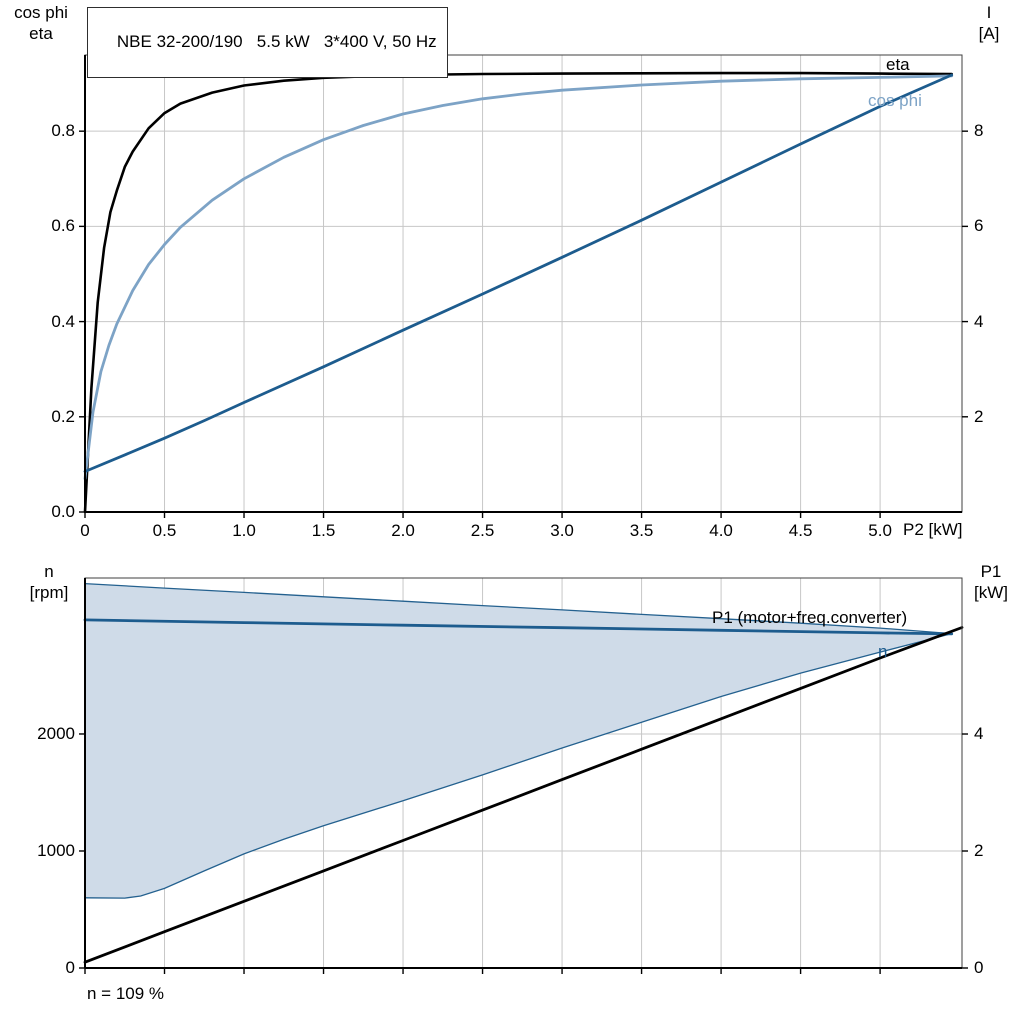  Describe the element at coordinates (989, 33) in the screenshot. I see `right-axis-unit-A: [A]` at that location.